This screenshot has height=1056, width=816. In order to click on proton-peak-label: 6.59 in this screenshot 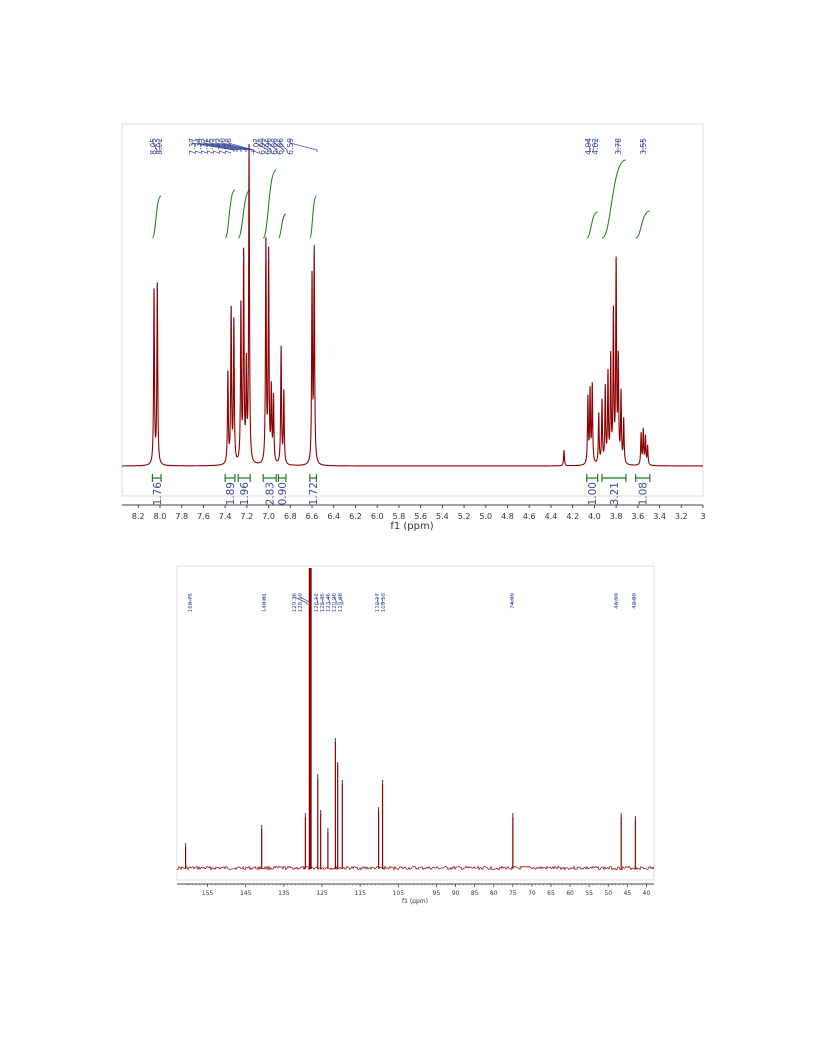, I will do `click(302, 146)`.